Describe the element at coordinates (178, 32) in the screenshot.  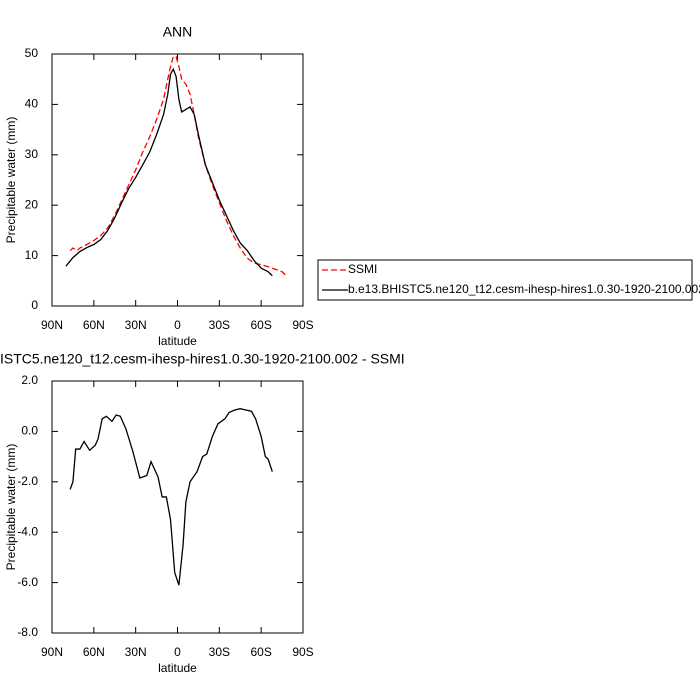
I see `chart-title: ANN` at that location.